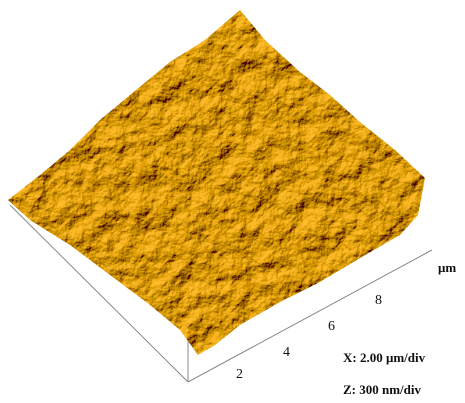 This screenshot has width=465, height=403. I want to click on unit-label: μm, so click(447, 267).